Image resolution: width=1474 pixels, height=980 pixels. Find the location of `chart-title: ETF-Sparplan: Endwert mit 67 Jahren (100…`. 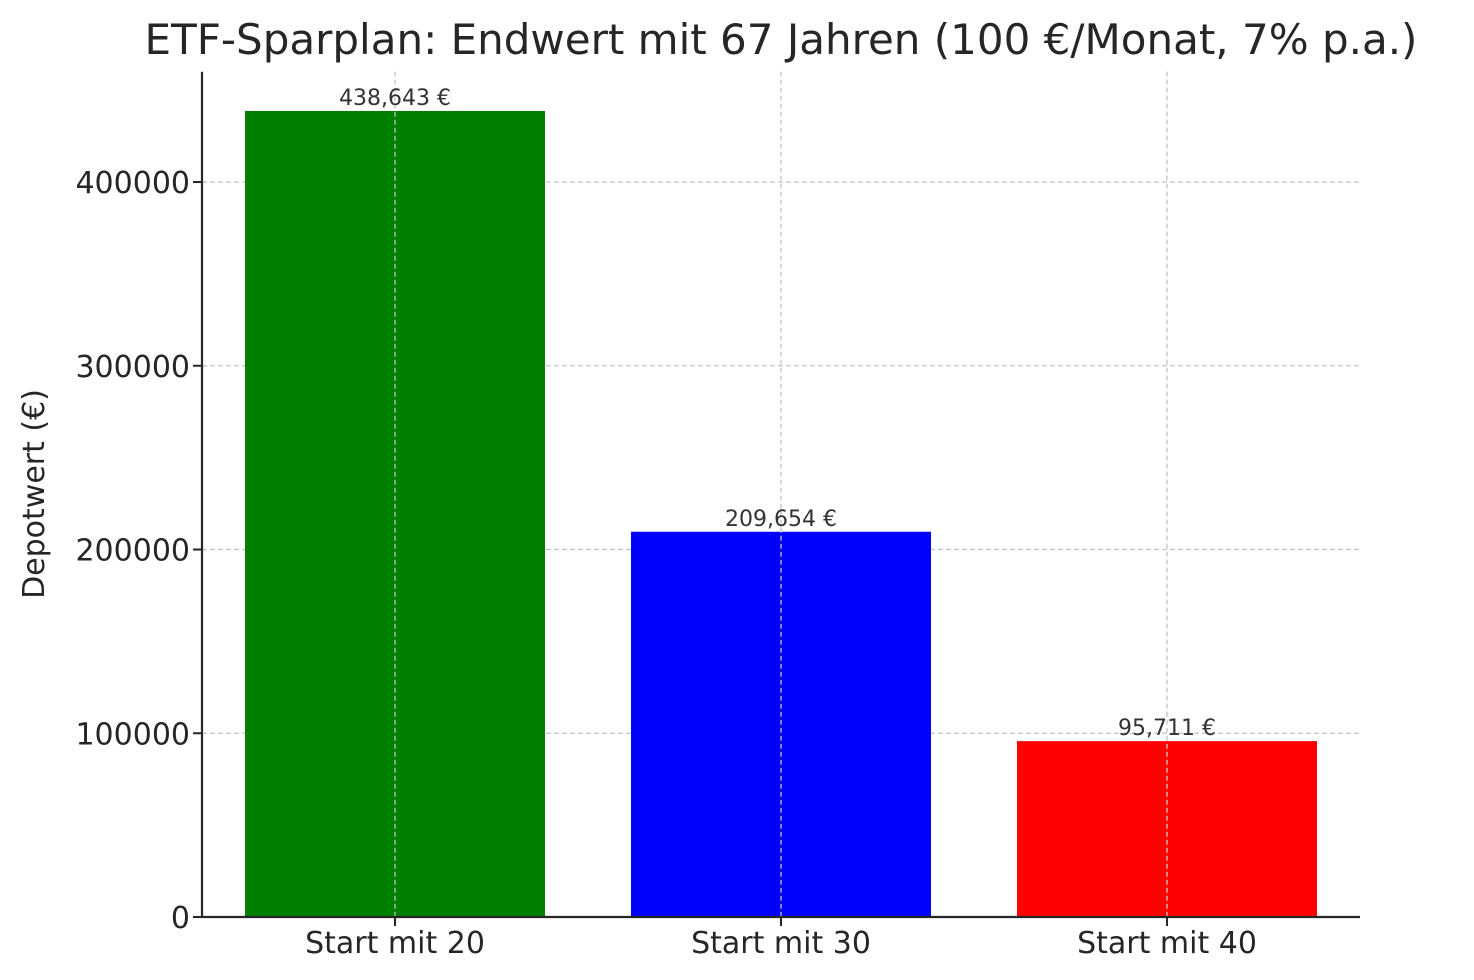

chart-title: ETF-Sparplan: Endwert mit 67 Jahren (100… is located at coordinates (781, 39).